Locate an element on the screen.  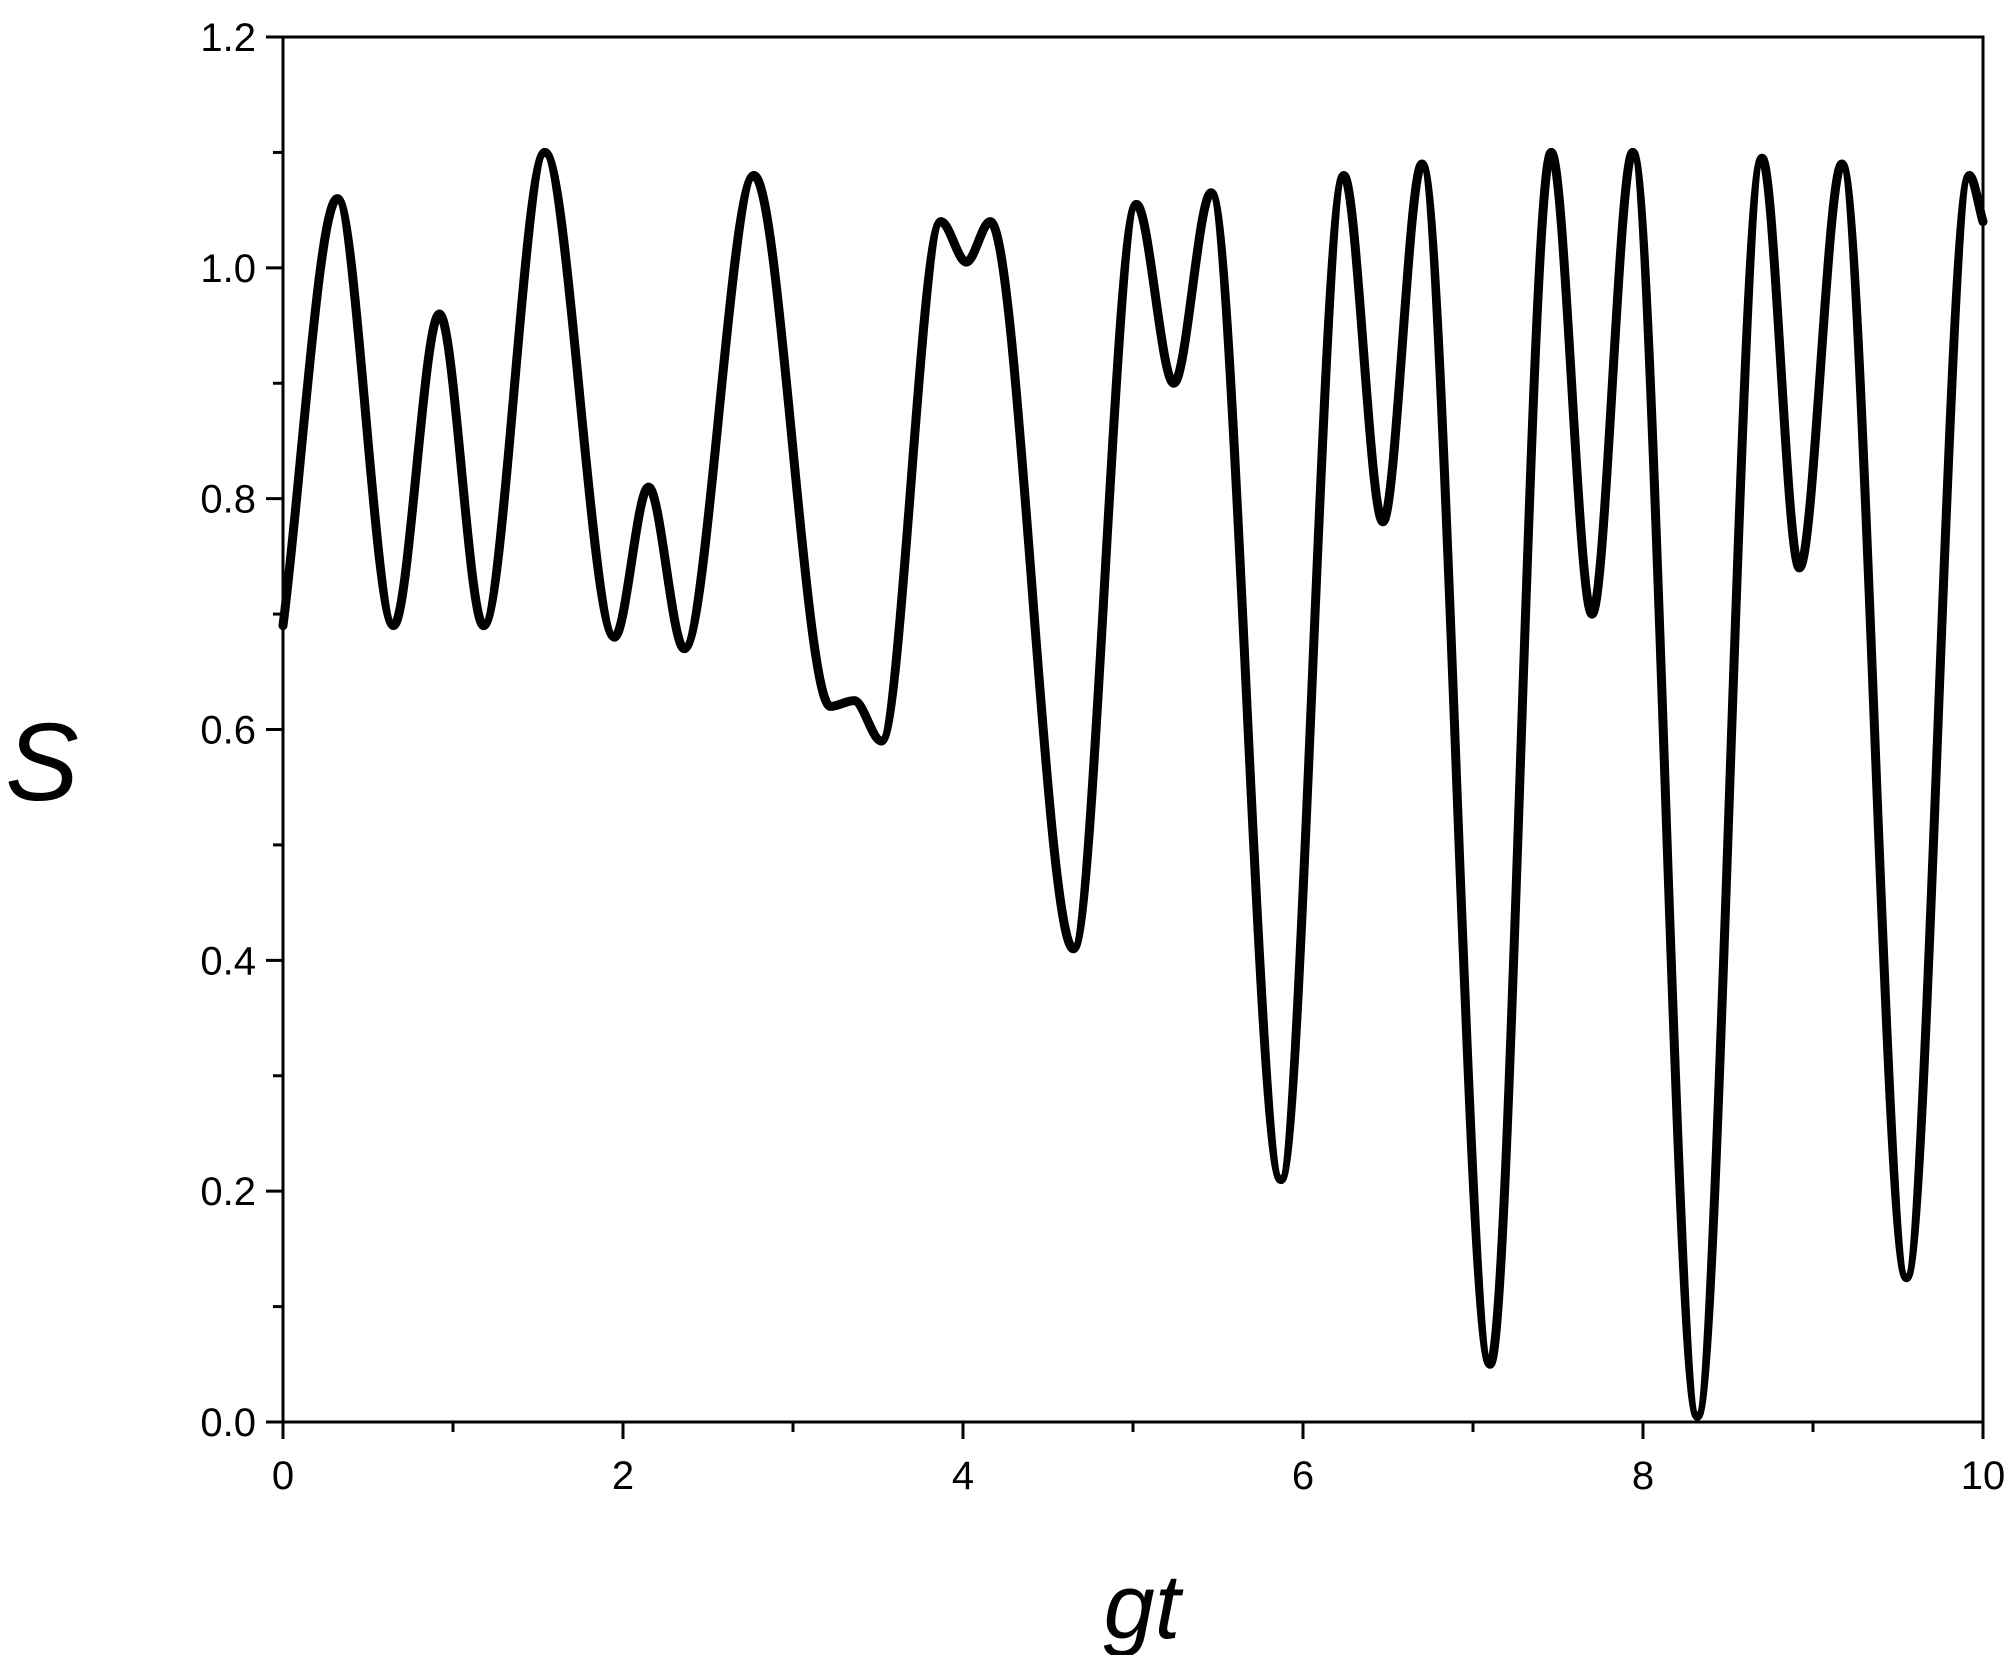
y-tick-label: 0.4 is located at coordinates (228, 961).